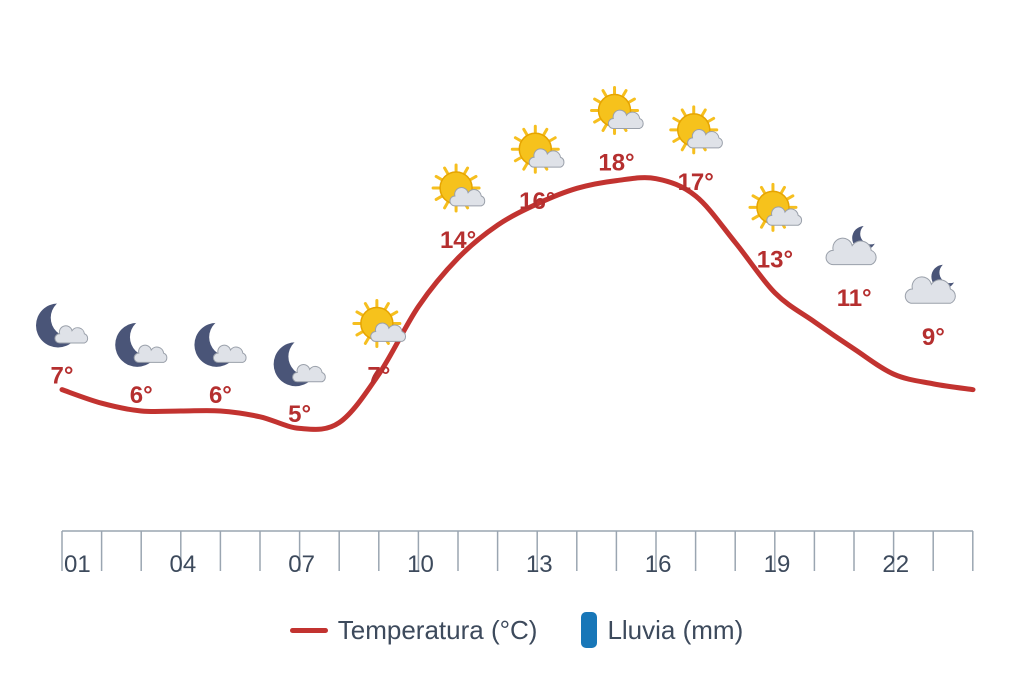 The height and width of the screenshot is (690, 1033). I want to click on x-tick-label: 16, so click(658, 564).